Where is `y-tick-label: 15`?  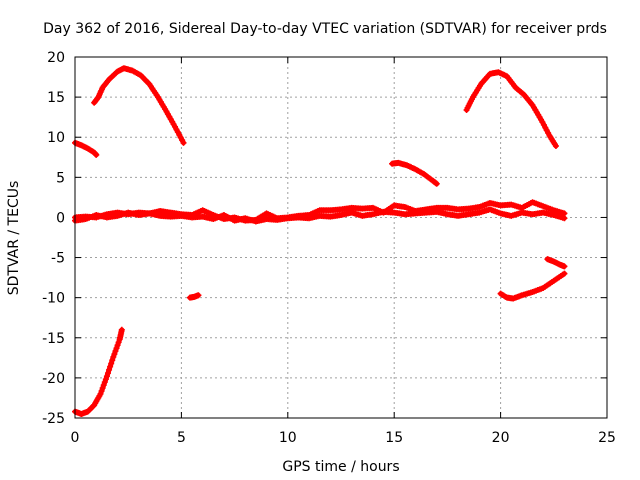
y-tick-label: 15 is located at coordinates (56, 98).